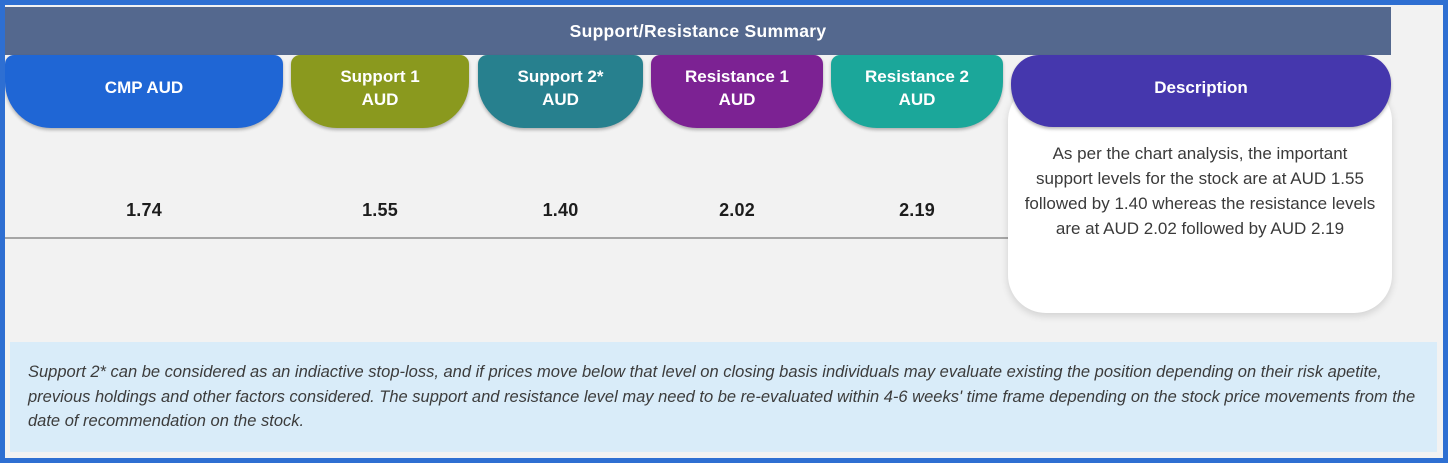 Image resolution: width=1448 pixels, height=463 pixels. Describe the element at coordinates (560, 91) in the screenshot. I see `column-header-support-2-aud: Support 2* AUD` at that location.